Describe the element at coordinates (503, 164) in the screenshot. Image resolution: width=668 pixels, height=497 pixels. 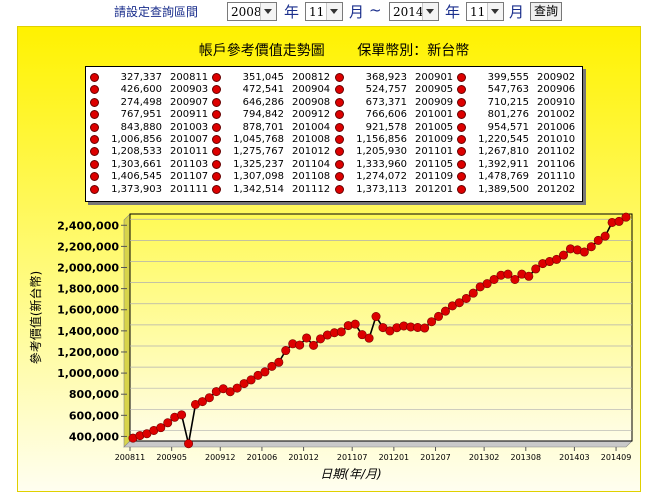
I see `legend-value: 1,392,911` at that location.